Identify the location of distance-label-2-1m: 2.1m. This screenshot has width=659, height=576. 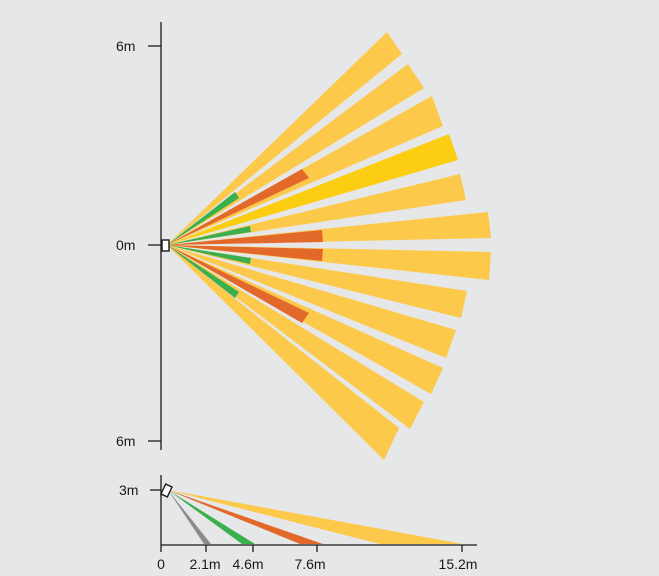
(204, 564).